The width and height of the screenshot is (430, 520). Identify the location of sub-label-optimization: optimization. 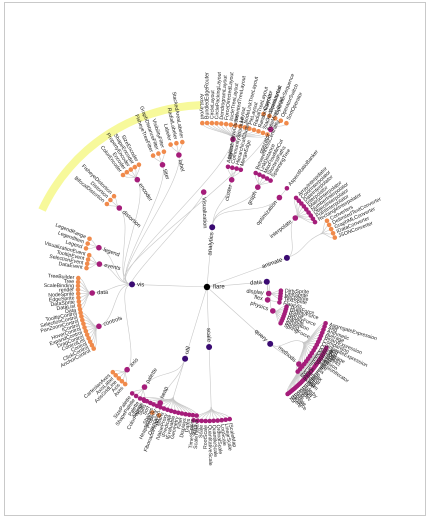
(266, 213).